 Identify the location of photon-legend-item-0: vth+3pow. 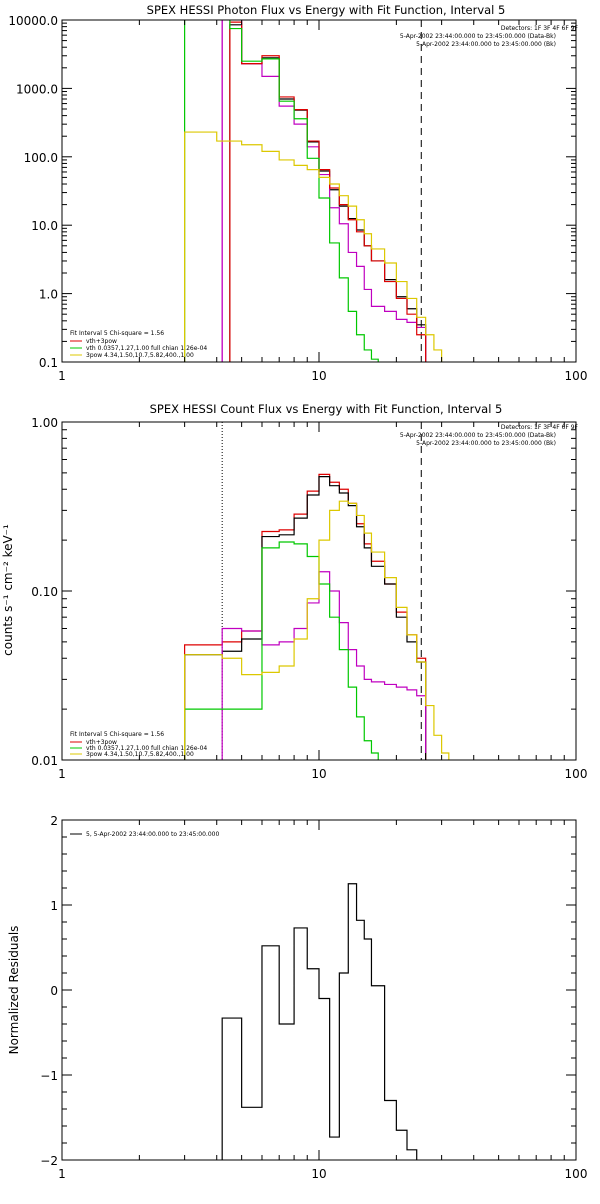
(93, 341).